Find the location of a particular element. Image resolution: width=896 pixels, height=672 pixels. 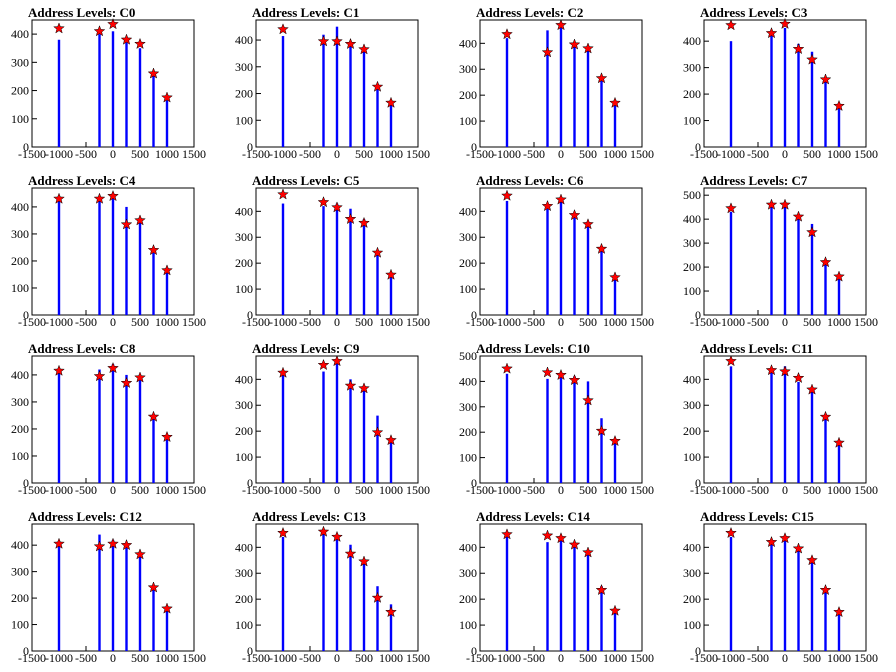

chart-title: Address Levels: C1 is located at coordinates (306, 12).